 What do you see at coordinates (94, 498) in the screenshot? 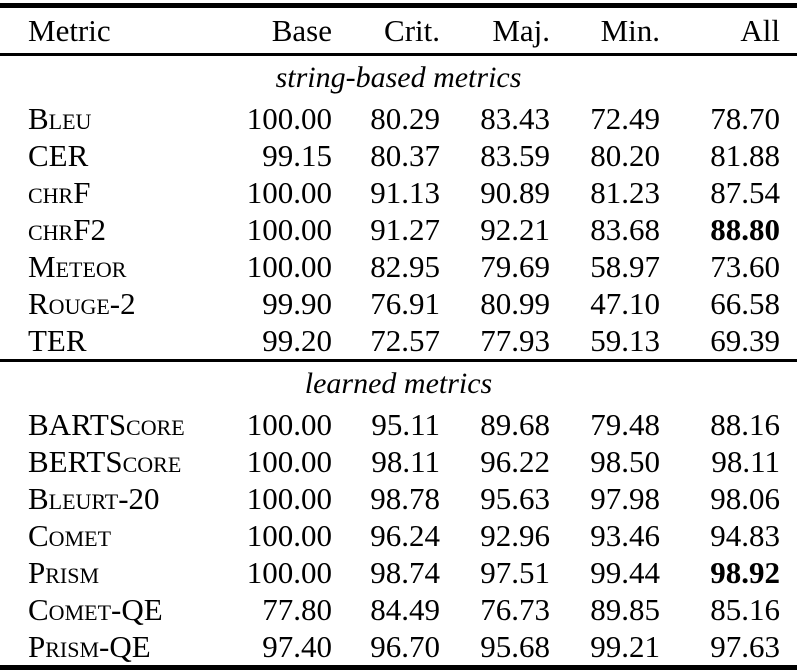
I see `metric-name: Bleurt-20` at bounding box center [94, 498].